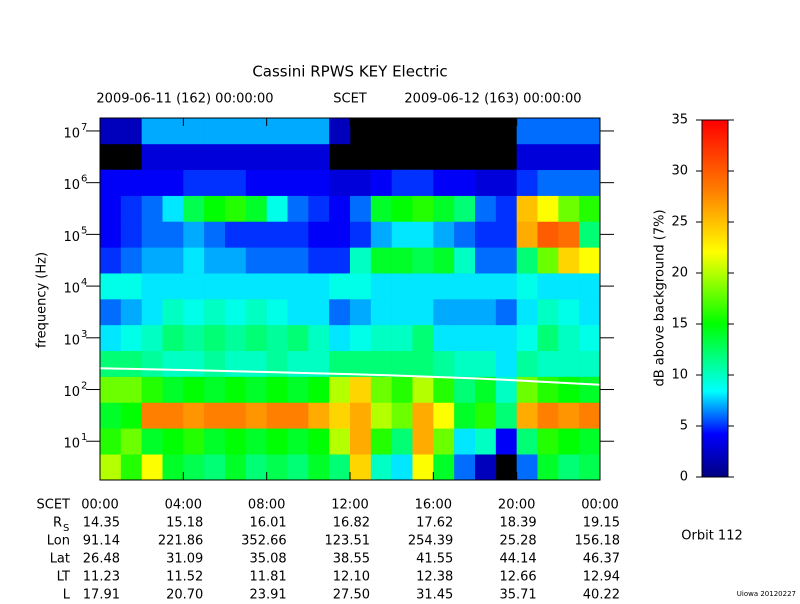 The height and width of the screenshot is (604, 800). What do you see at coordinates (99, 505) in the screenshot?
I see `x-tick-label: 00:00` at bounding box center [99, 505].